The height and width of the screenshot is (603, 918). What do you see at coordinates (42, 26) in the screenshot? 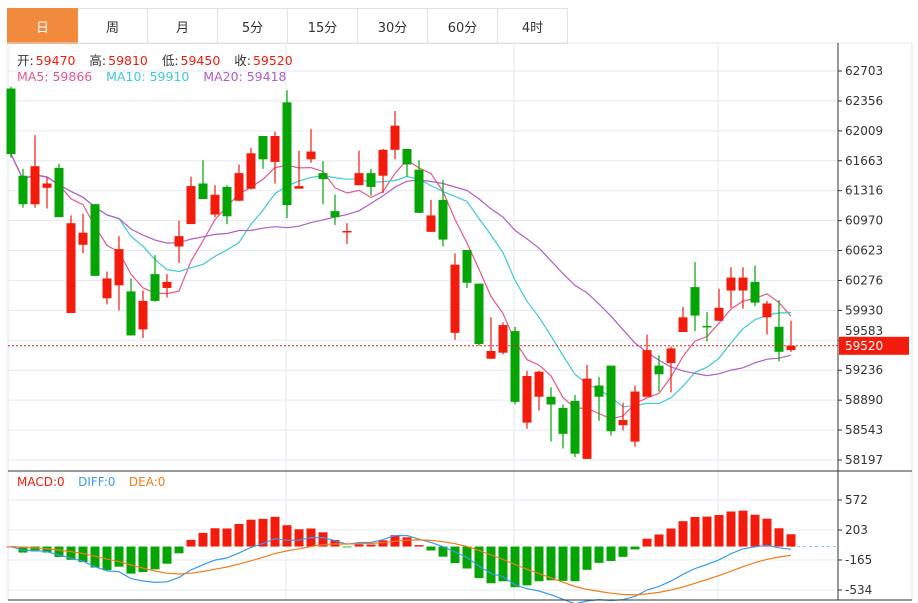
I see `tab-day: 日` at bounding box center [42, 26].